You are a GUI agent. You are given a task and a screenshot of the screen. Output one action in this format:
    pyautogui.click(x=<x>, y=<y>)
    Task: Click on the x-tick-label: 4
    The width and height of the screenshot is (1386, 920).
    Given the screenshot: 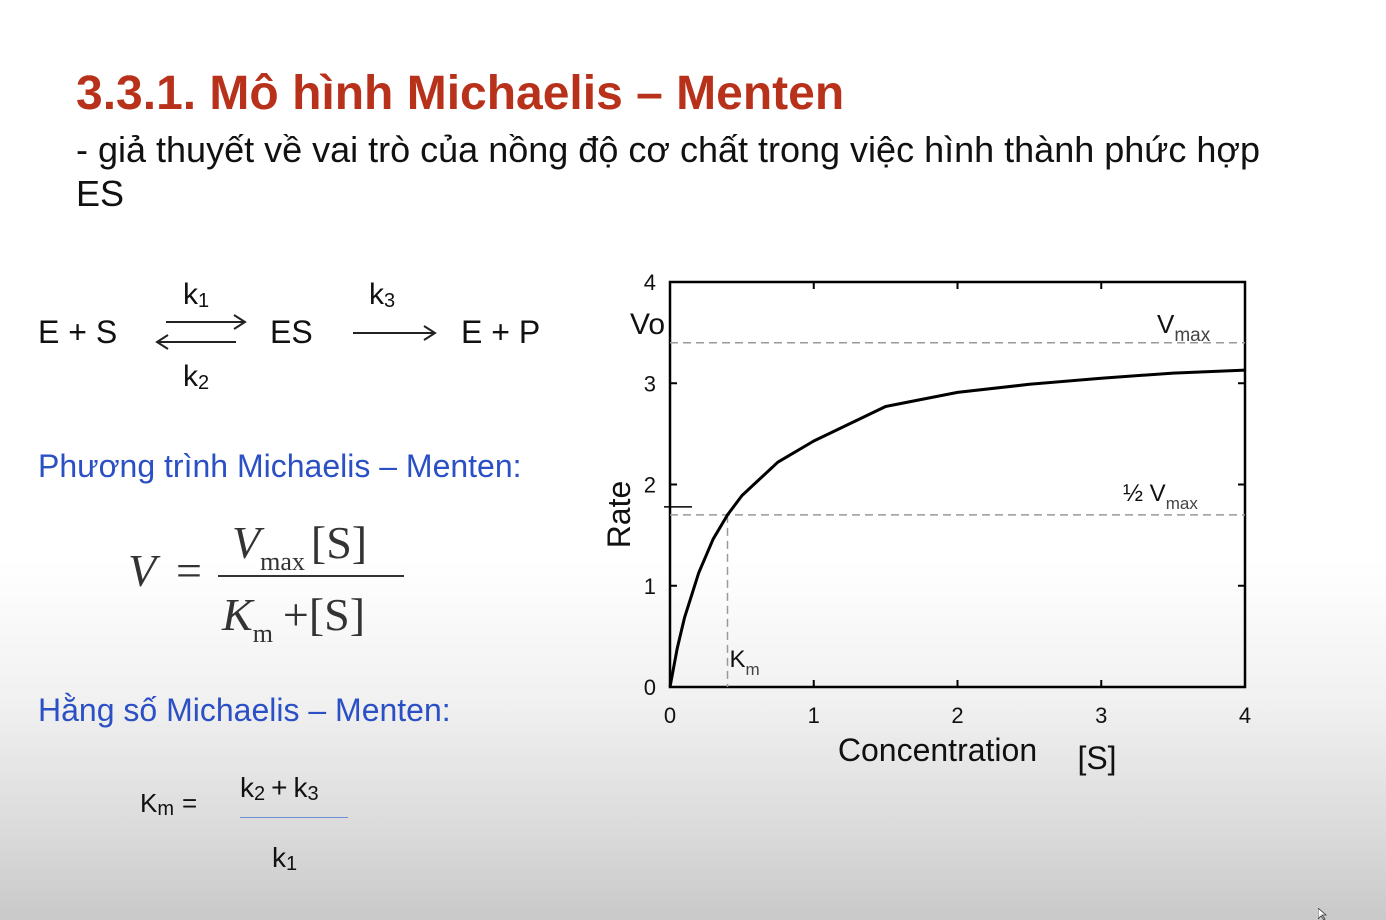 What is the action you would take?
    pyautogui.click(x=1245, y=715)
    